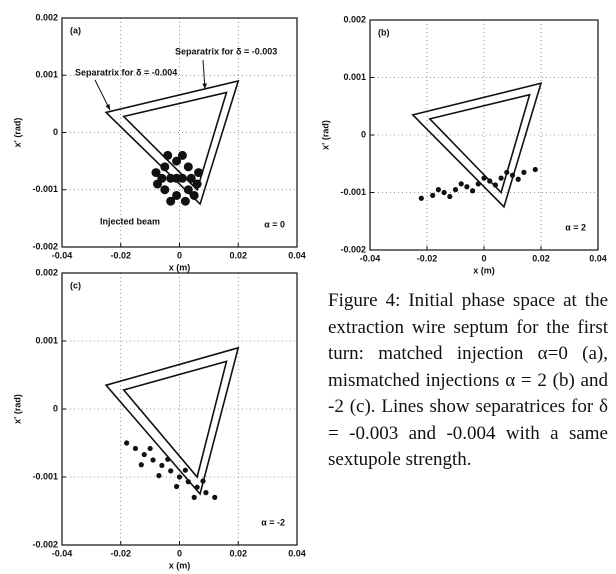  What do you see at coordinates (130, 221) in the screenshot?
I see `annotation: Injected beam` at bounding box center [130, 221].